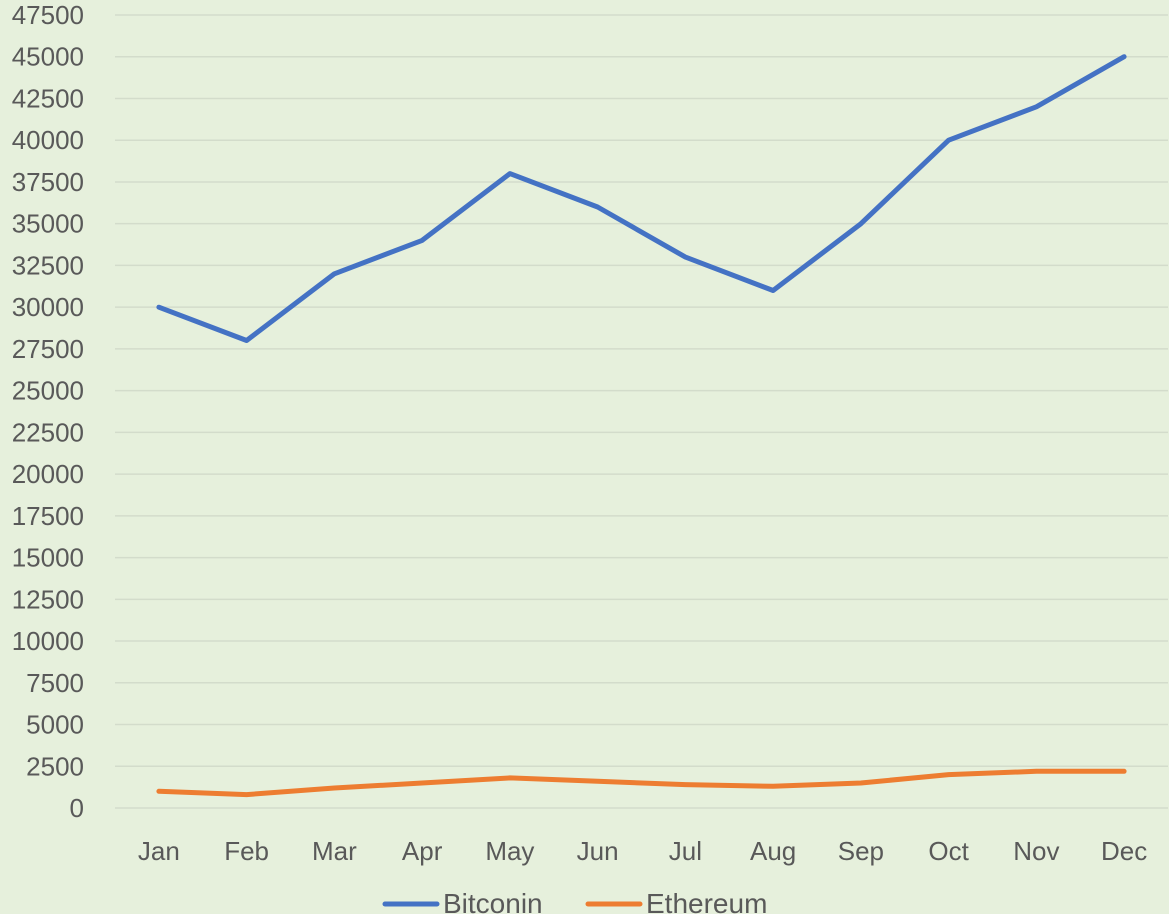  I want to click on series-line-ethereum, so click(641, 783).